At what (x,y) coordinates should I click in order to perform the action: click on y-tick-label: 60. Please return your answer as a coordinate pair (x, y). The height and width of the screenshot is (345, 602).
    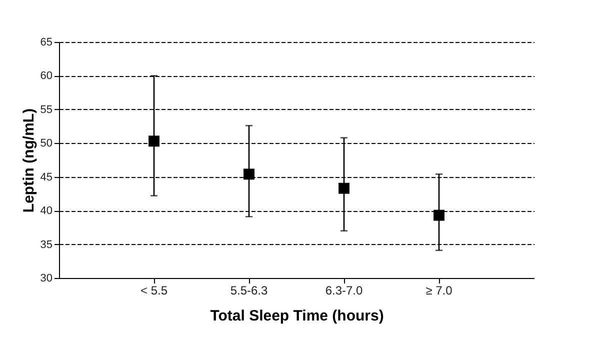
    Looking at the image, I should click on (46, 76).